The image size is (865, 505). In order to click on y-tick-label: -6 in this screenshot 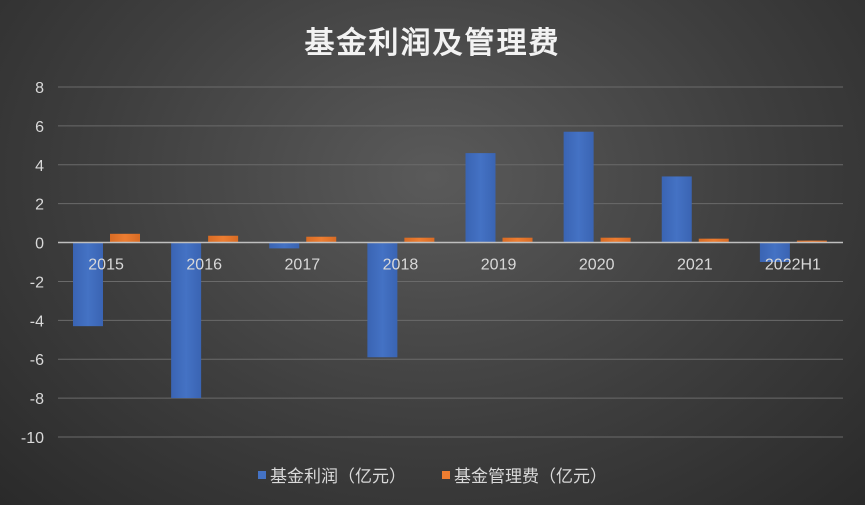, I will do `click(37, 360)`.